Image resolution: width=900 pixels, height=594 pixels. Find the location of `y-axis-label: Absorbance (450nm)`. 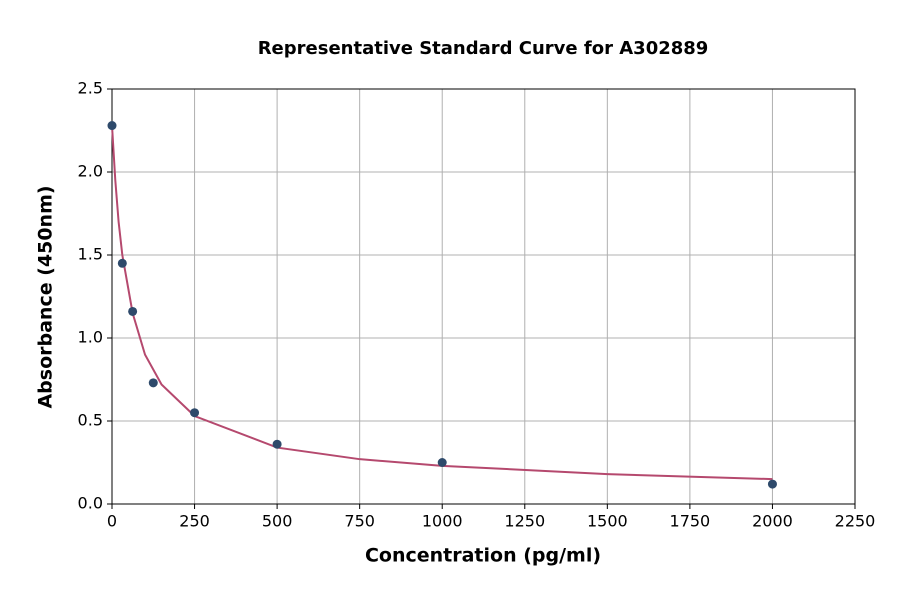

y-axis-label: Absorbance (450nm) is located at coordinates (46, 296).